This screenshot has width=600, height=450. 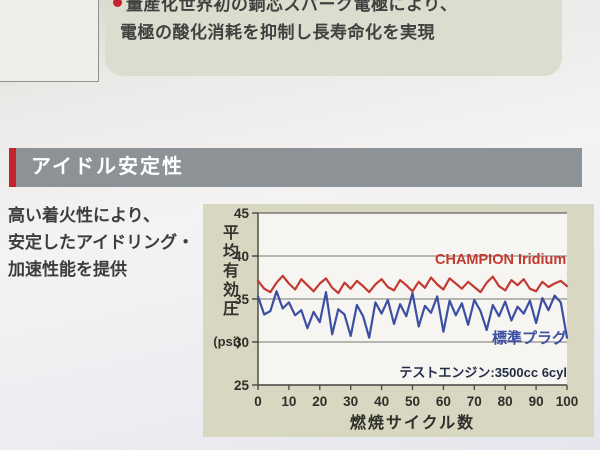 What do you see at coordinates (288, 401) in the screenshot?
I see `svg-text: 10` at bounding box center [288, 401].